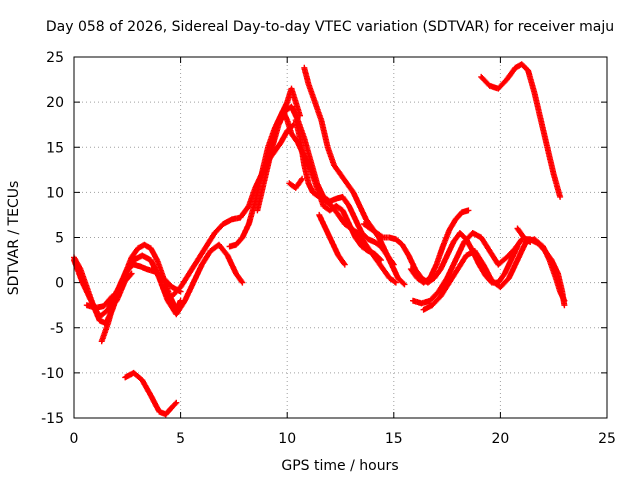 This screenshot has width=640, height=480. What do you see at coordinates (339, 466) in the screenshot?
I see `x-axis-label: GPS time / hours` at bounding box center [339, 466].